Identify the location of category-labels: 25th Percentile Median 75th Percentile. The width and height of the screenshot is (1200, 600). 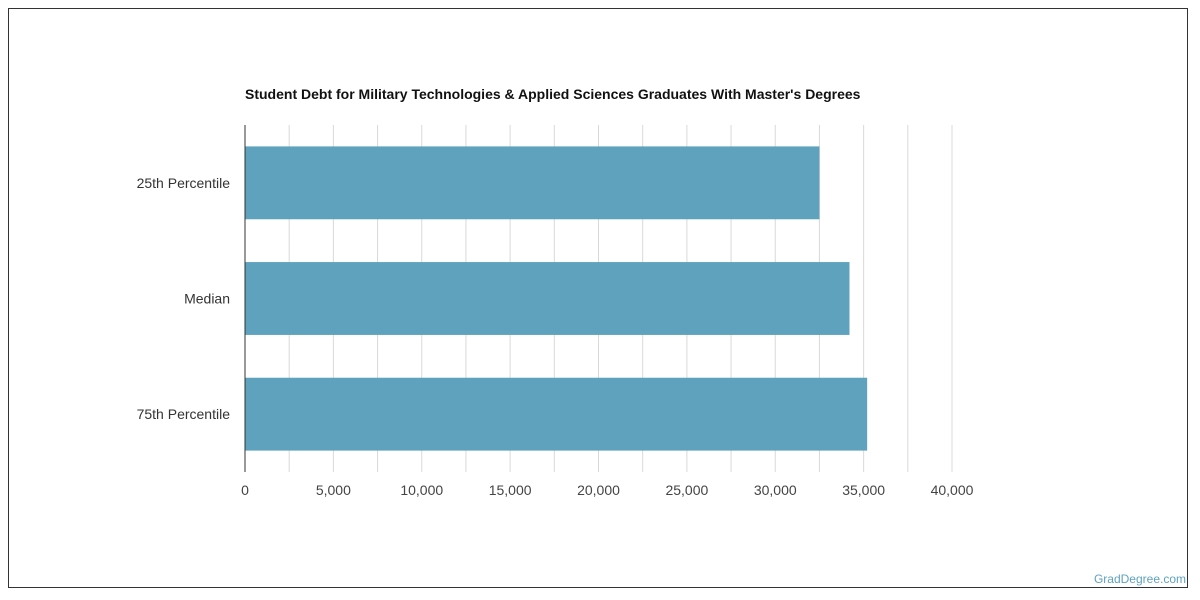
(184, 298).